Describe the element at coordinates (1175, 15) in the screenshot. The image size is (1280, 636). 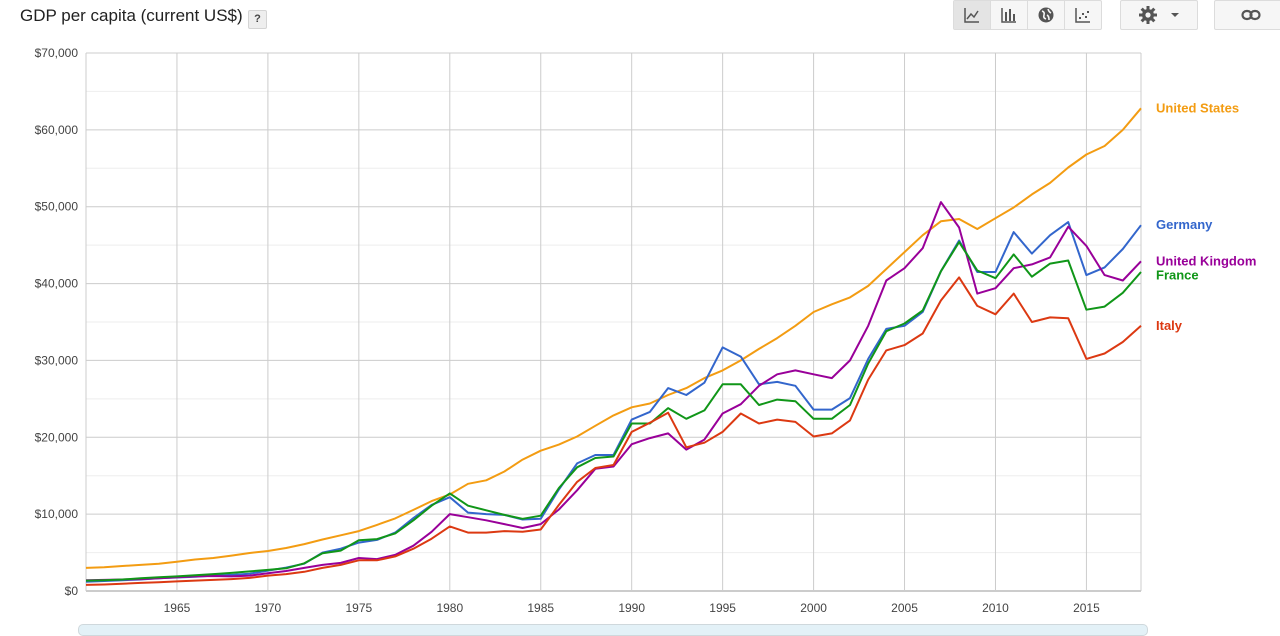
I see `caret-down-icon` at that location.